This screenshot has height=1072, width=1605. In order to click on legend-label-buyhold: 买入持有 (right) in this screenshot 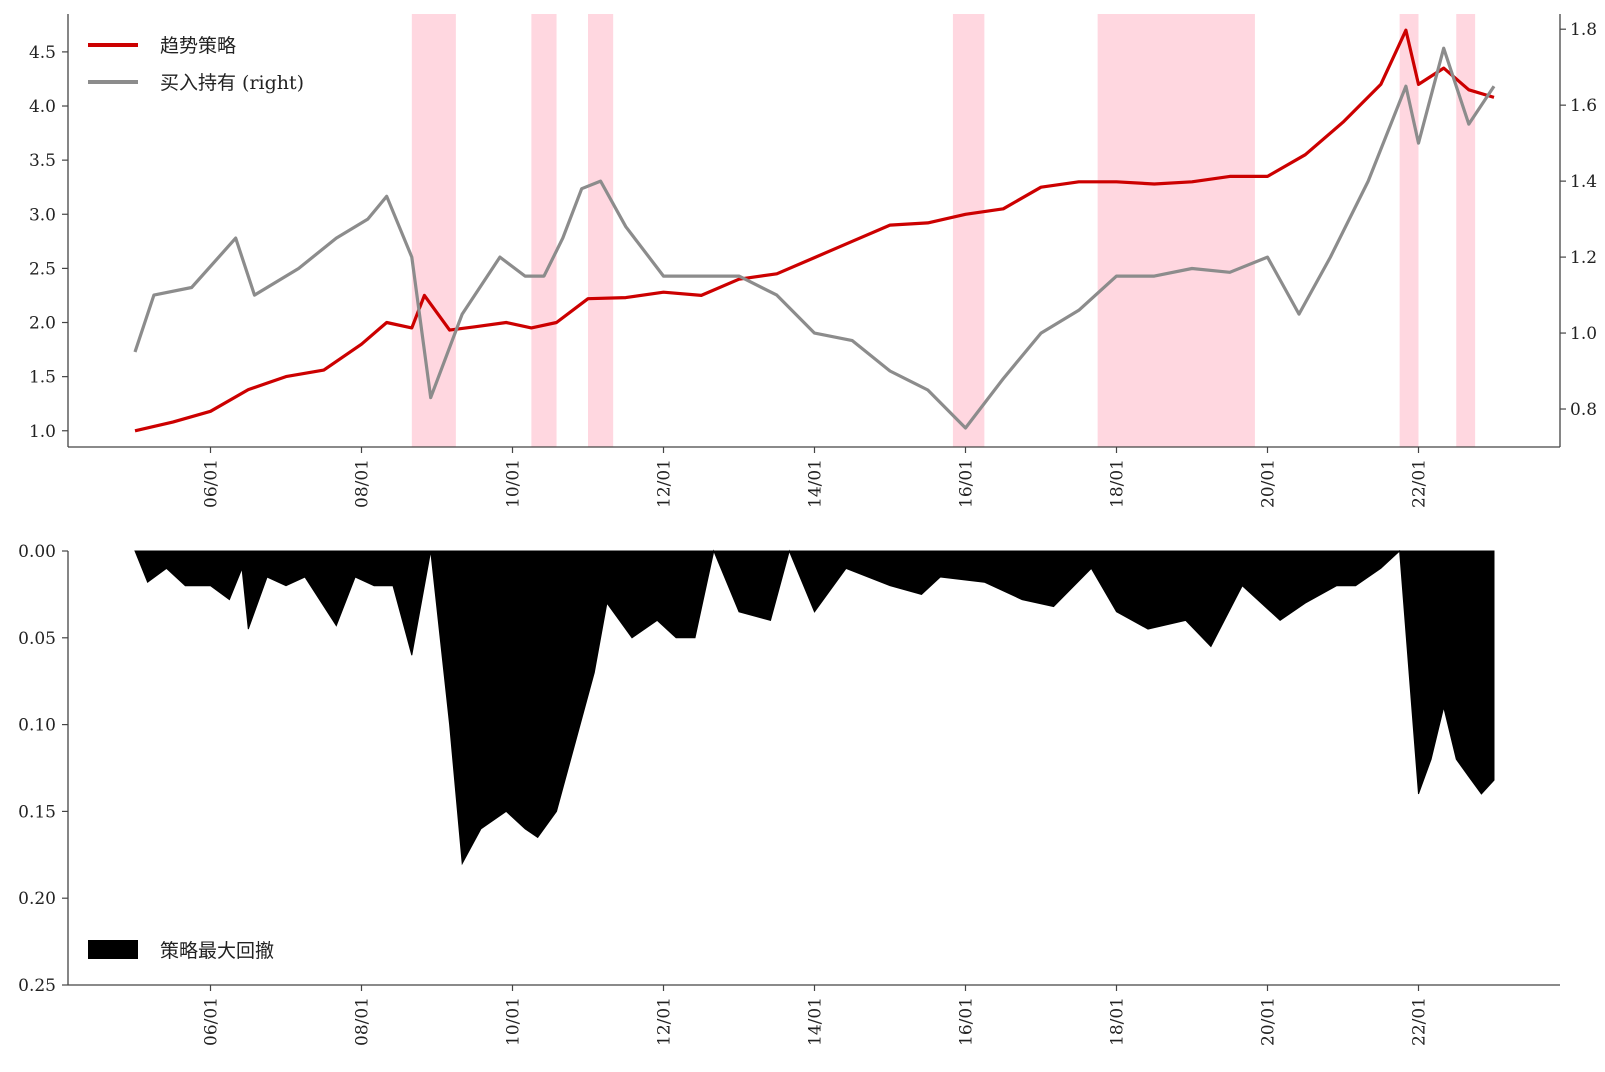, I will do `click(232, 83)`.